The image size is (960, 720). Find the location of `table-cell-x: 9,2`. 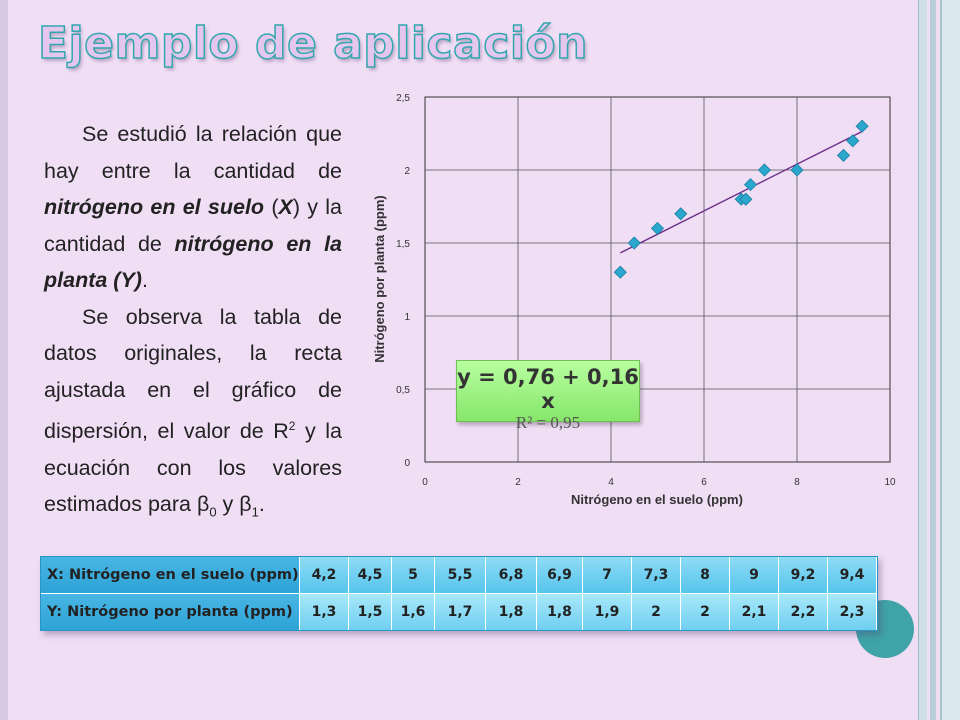

table-cell-x: 9,2 is located at coordinates (803, 575).